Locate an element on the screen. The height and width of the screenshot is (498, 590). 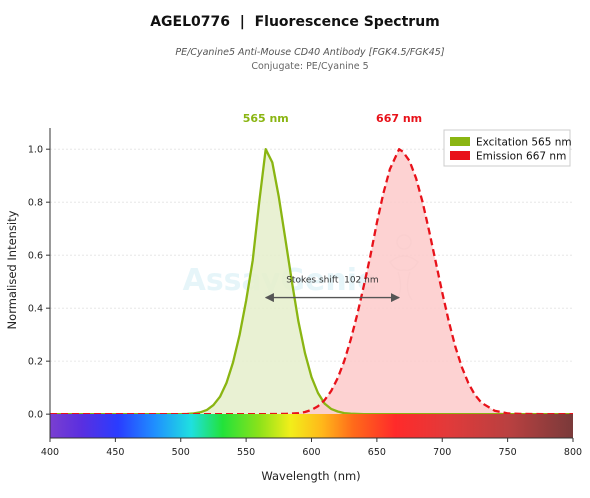
excitation-legend-label: Excitation 565 nm is located at coordinates (524, 143).